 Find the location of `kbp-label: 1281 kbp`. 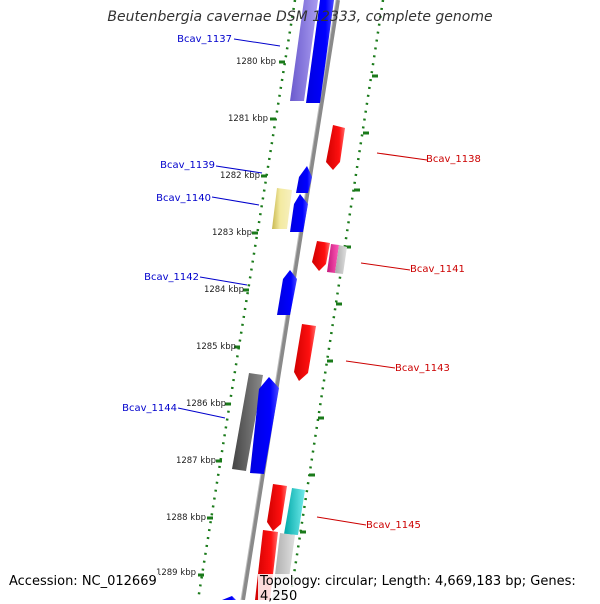

kbp-label: 1281 kbp is located at coordinates (248, 119).